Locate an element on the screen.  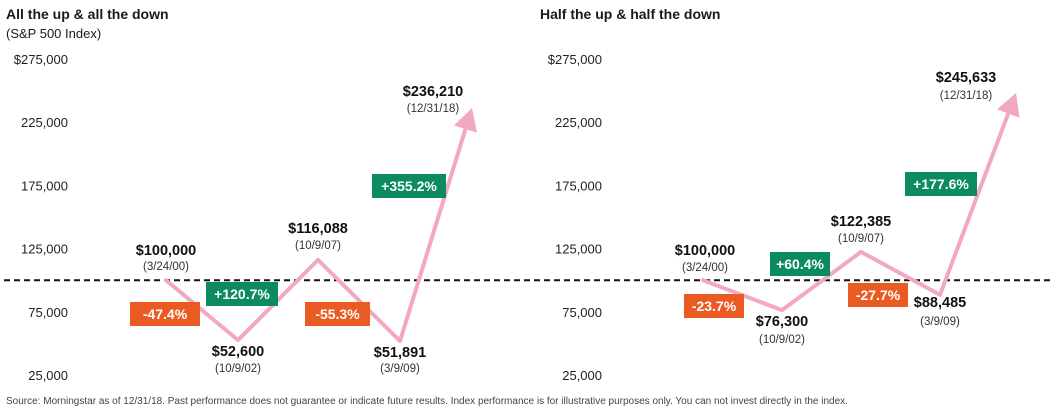
left-point-value-label: $116,088 is located at coordinates (318, 229).